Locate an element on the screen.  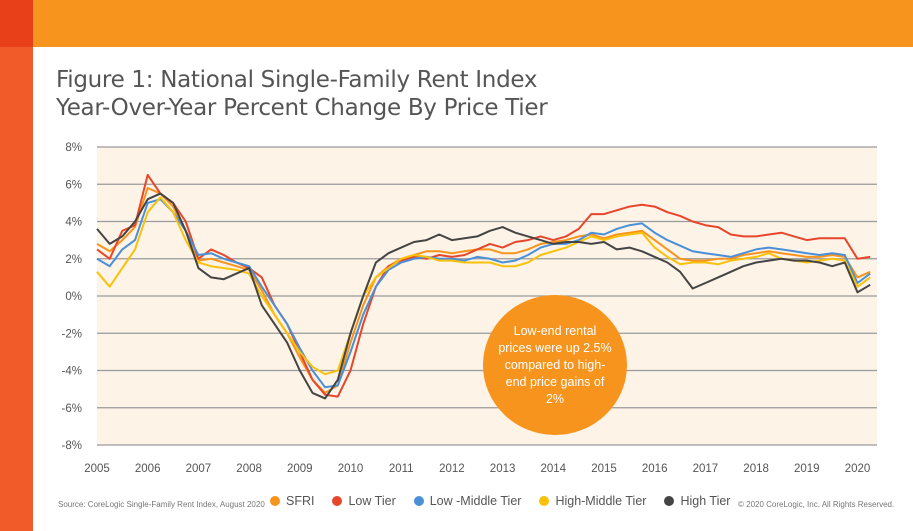
y-tick-label: 8% is located at coordinates (73, 148).